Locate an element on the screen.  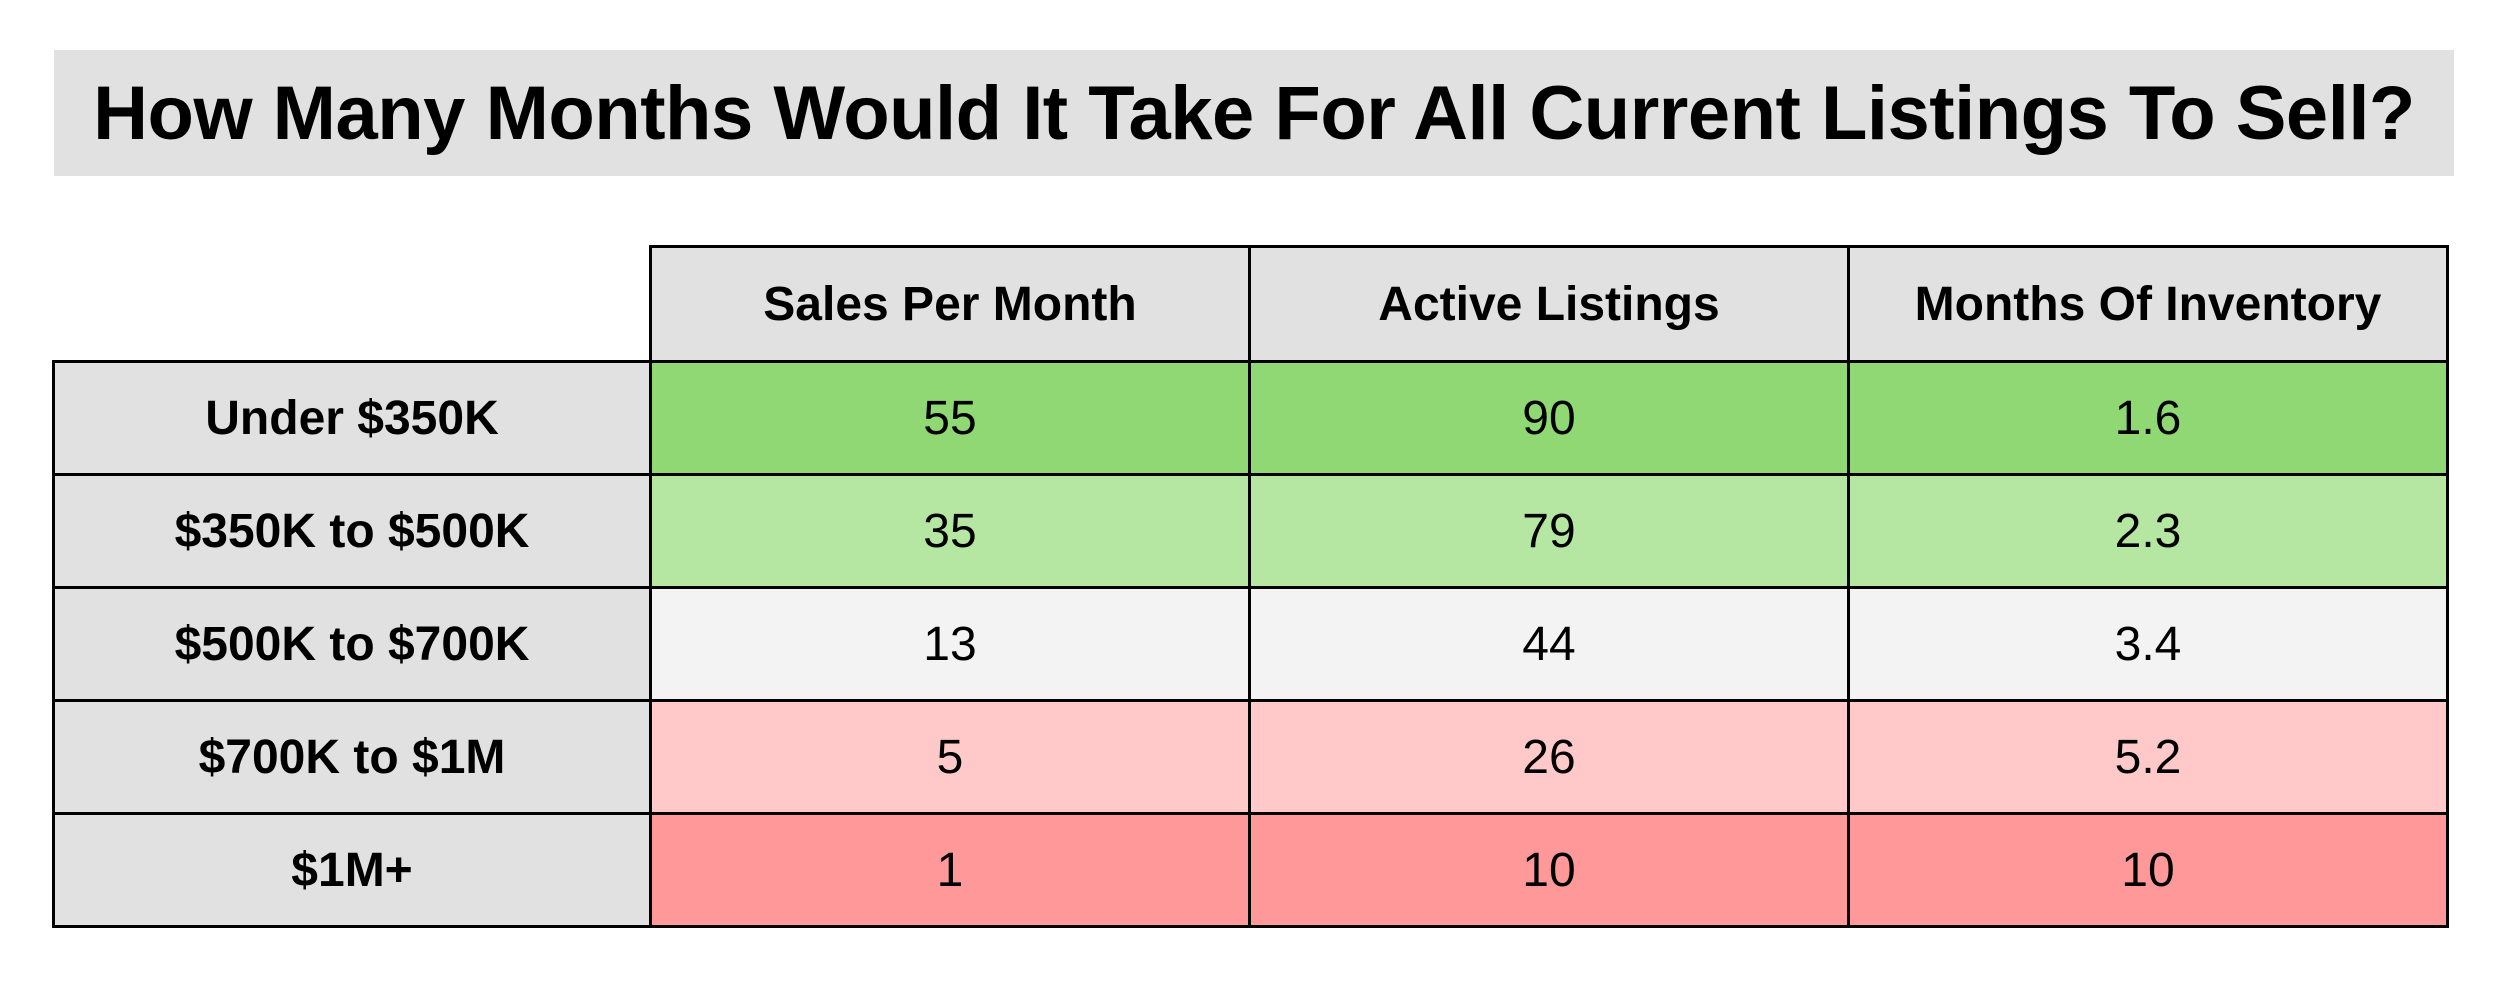
column-header: Months Of Inventory is located at coordinates (2148, 304).